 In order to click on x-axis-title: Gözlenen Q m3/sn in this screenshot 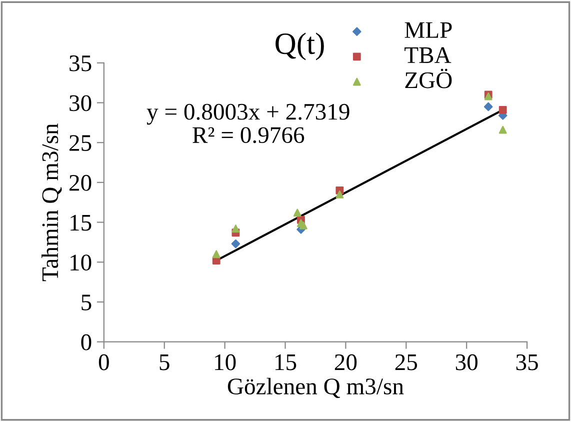, I will do `click(316, 388)`.